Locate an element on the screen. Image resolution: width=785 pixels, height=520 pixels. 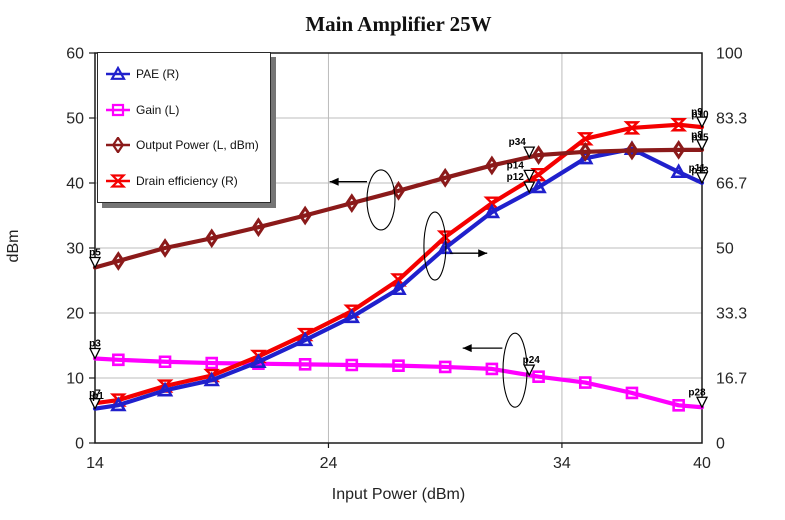
y-right-tick-label: 16.7 is located at coordinates (731, 378).